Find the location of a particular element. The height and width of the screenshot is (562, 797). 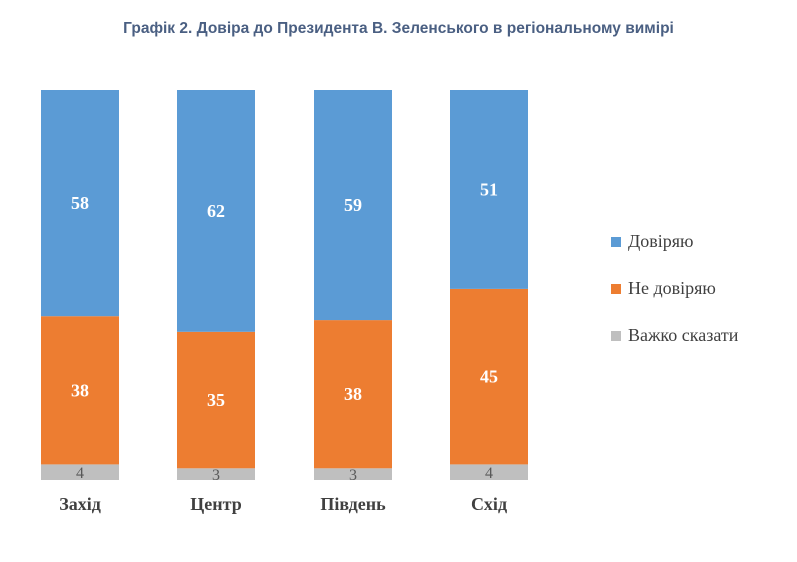

legend-label-0: Довіряю is located at coordinates (661, 241).